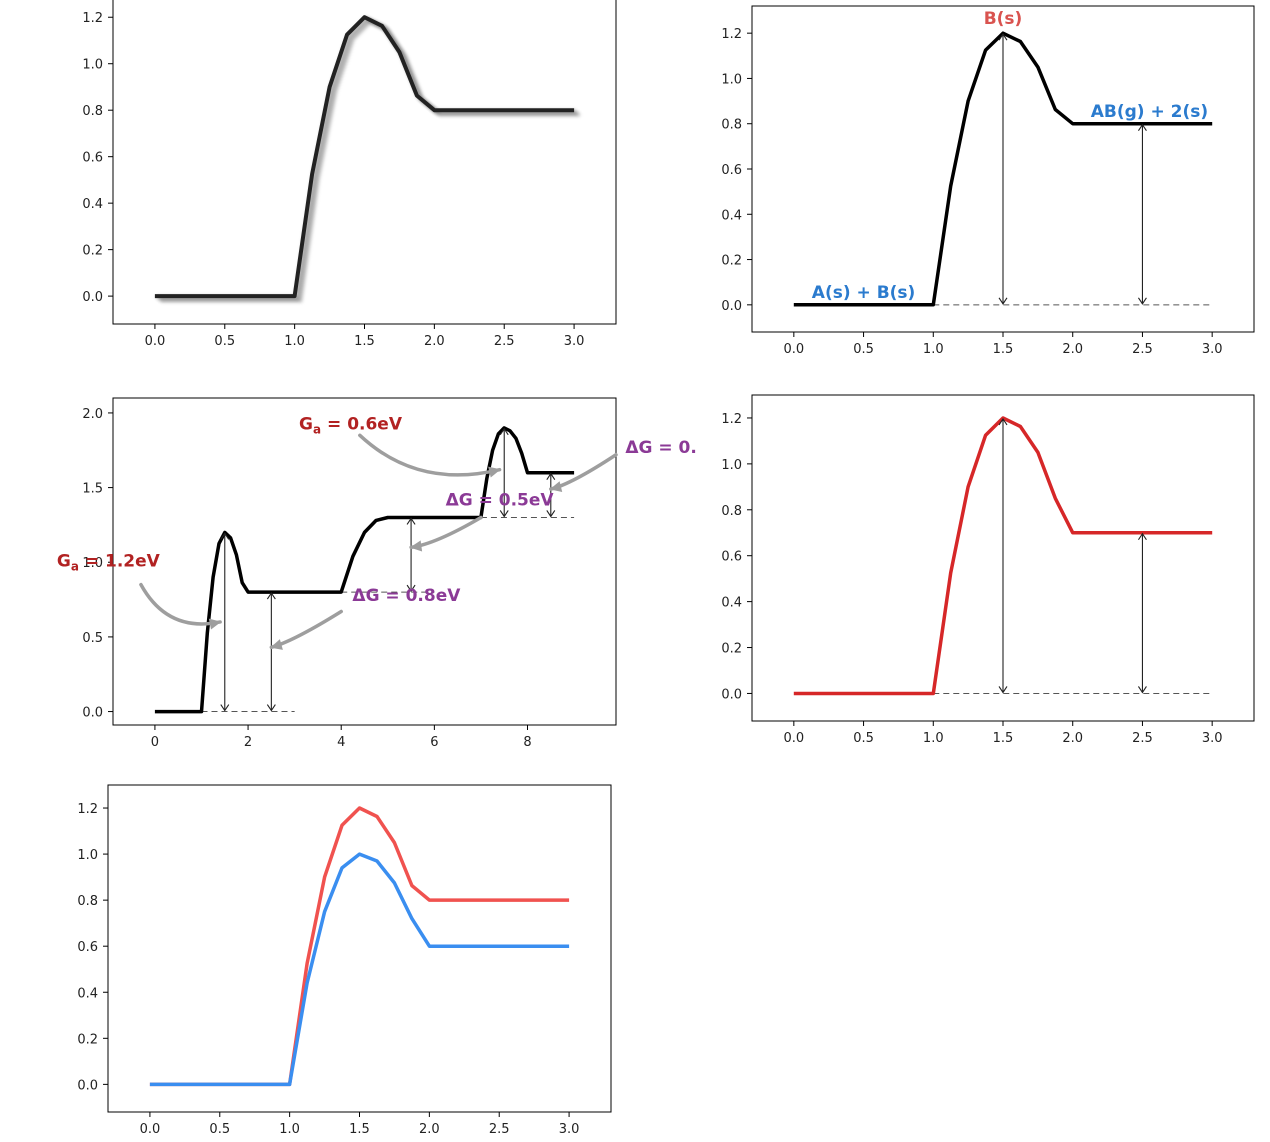 Image resolution: width=1270 pixels, height=1142 pixels. Describe the element at coordinates (1003, 19) in the screenshot. I see `annotation-label: B(s)` at that location.